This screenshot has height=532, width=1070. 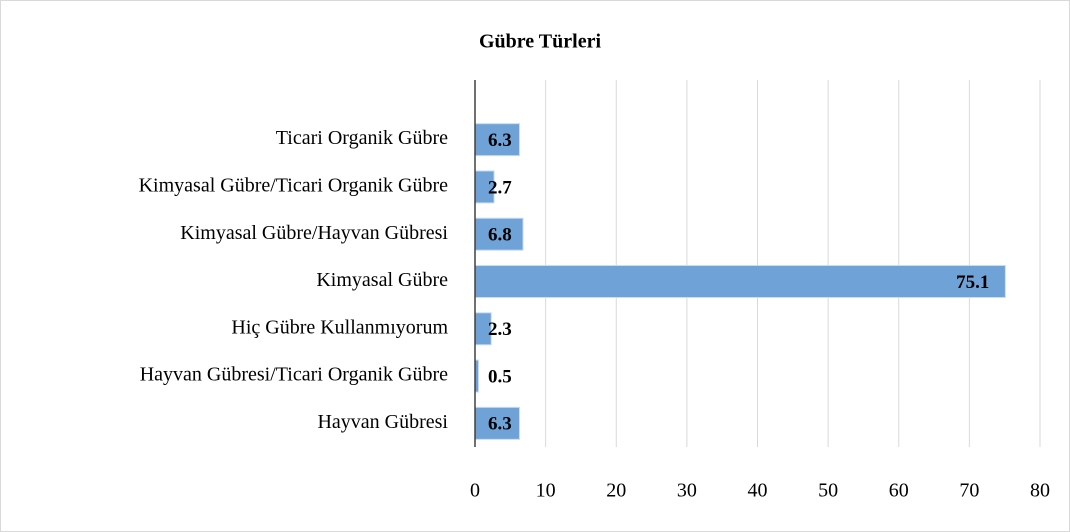 I want to click on x-tick-label: 0, so click(x=475, y=491).